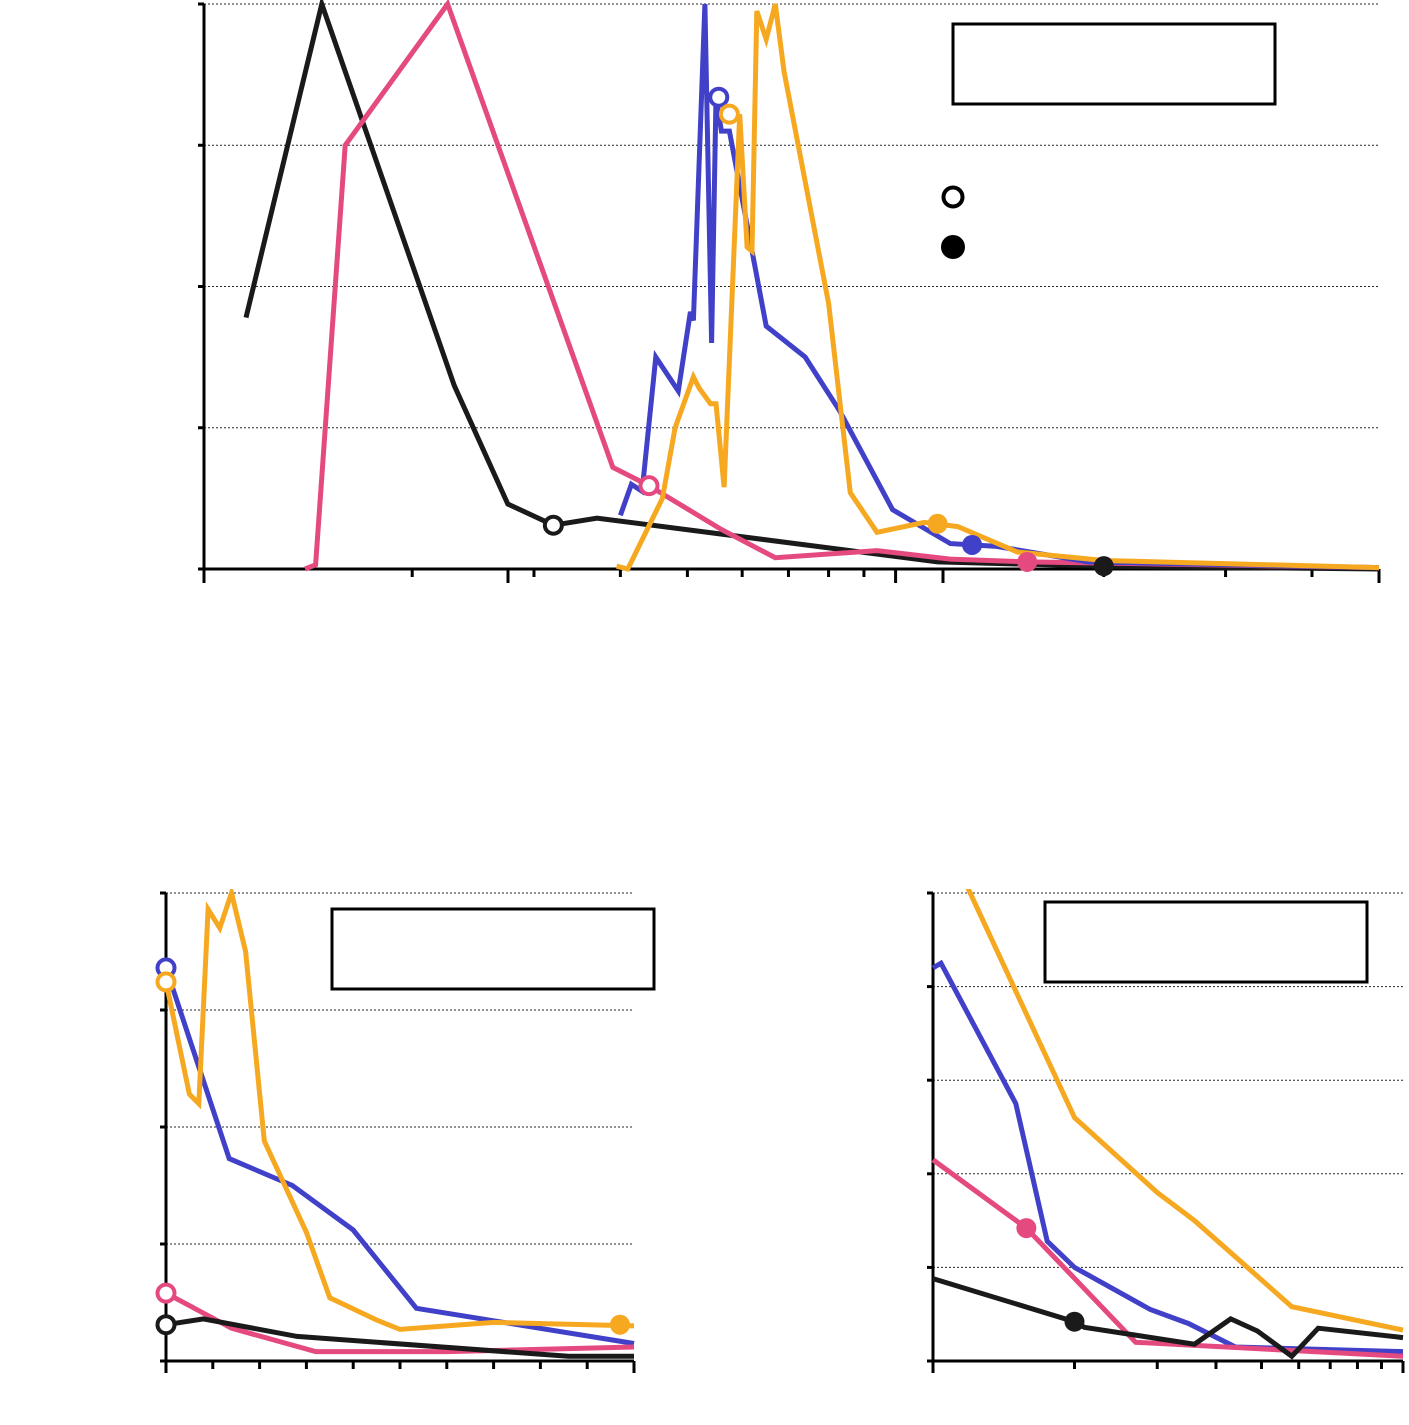 The image size is (1409, 1425). Describe the element at coordinates (953, 247) in the screenshot. I see `filled-circle-icon` at that location.